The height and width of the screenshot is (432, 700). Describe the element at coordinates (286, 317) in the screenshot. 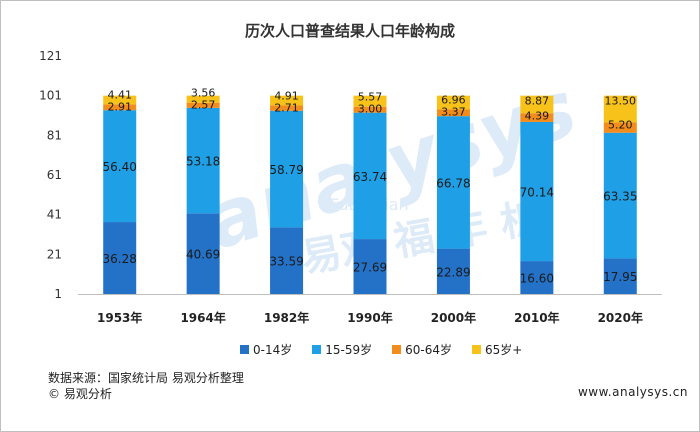

I see `x-tick-label: 1982年` at that location.